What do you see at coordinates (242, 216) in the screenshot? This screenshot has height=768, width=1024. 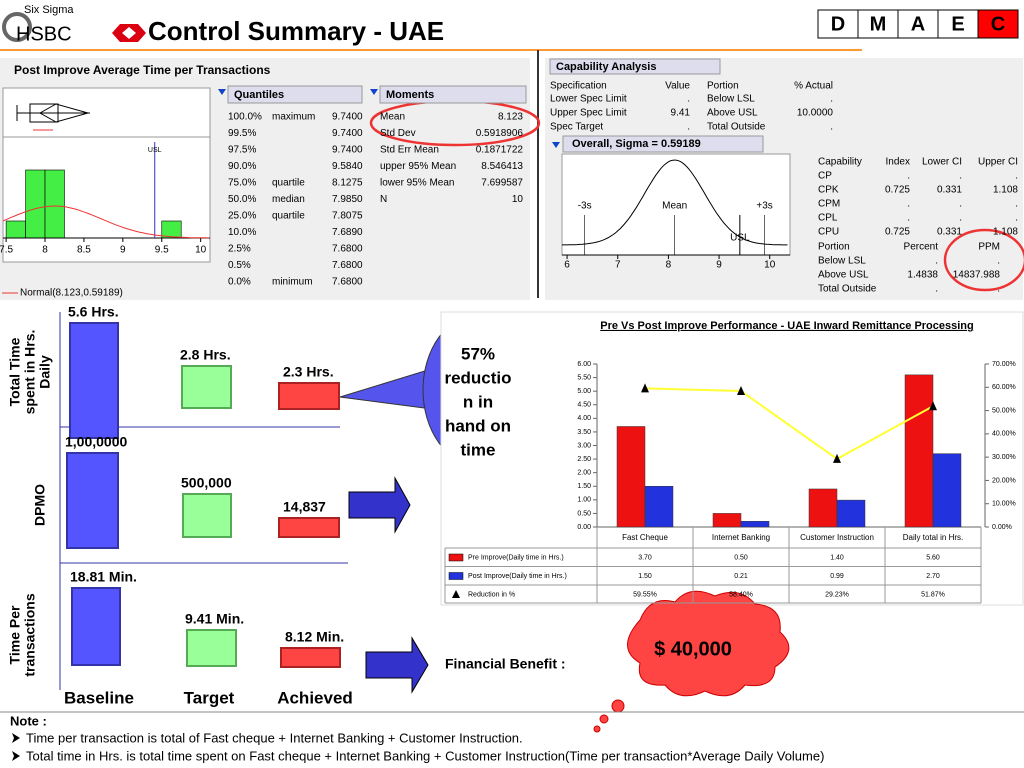 I see `quantile-cell: 25.0%` at bounding box center [242, 216].